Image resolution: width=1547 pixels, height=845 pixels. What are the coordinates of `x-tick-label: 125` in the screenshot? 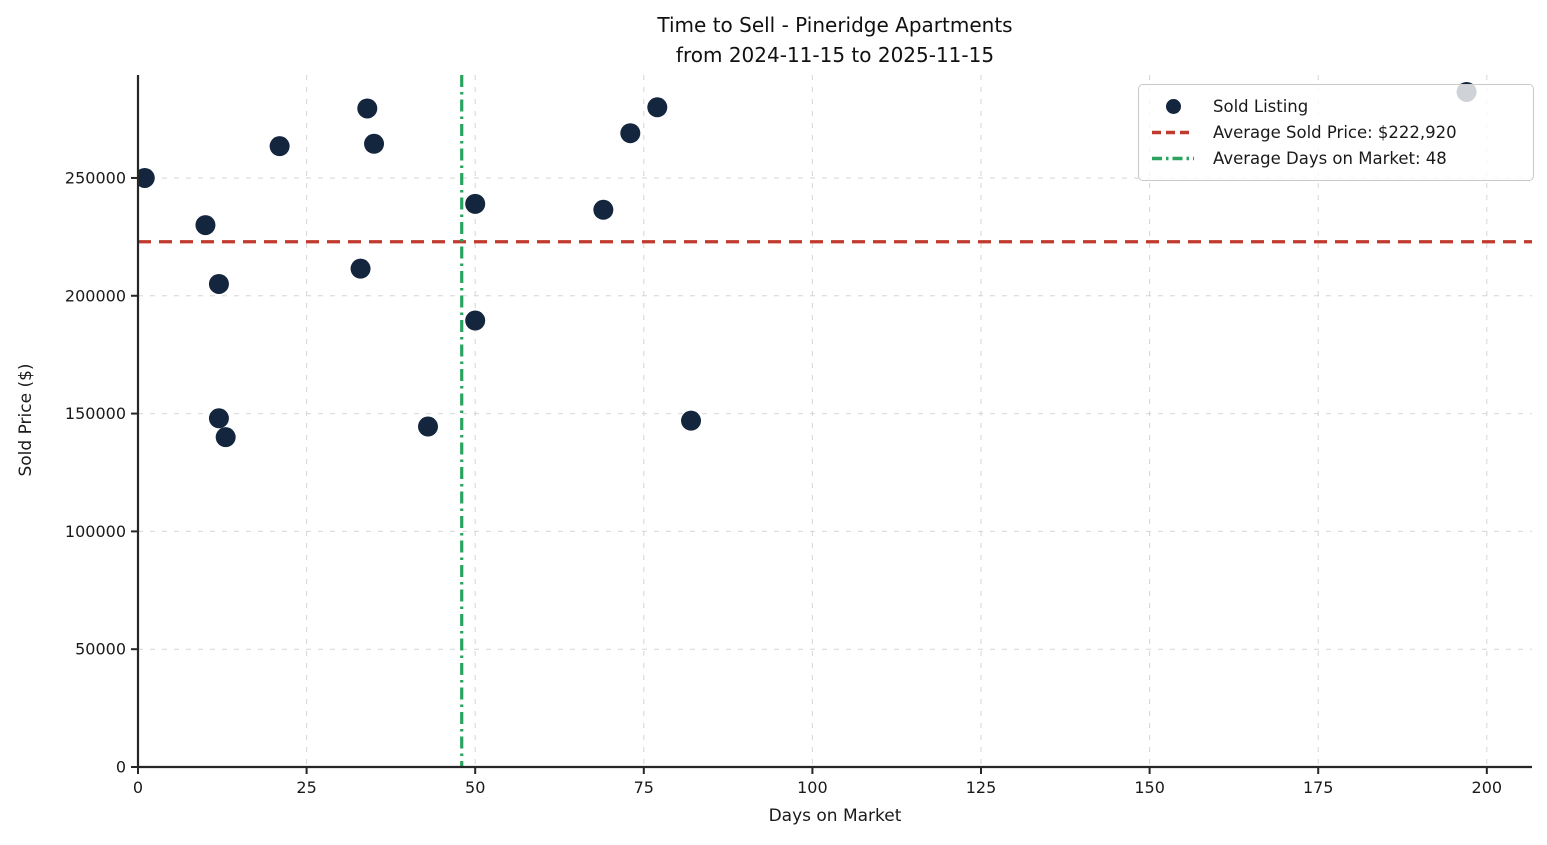 It's located at (981, 787).